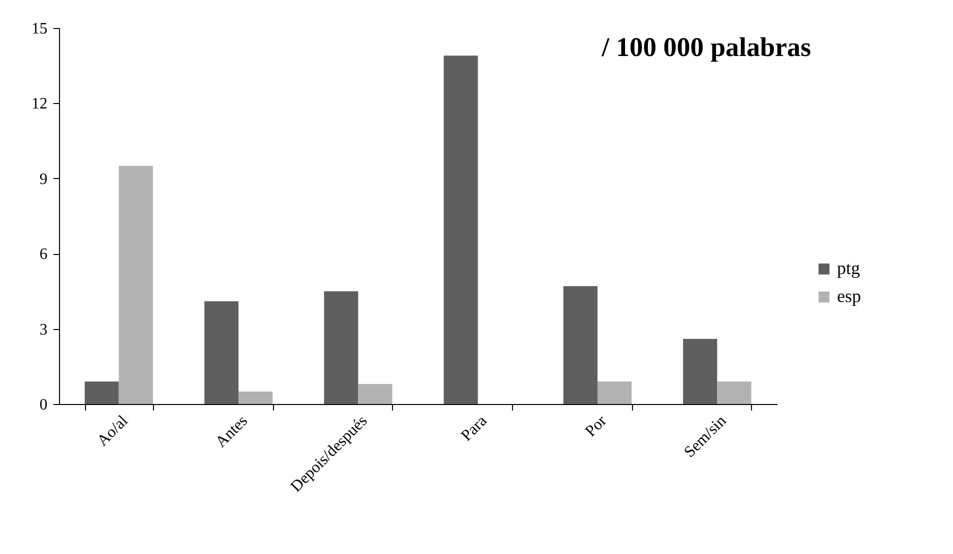 The image size is (953, 554). I want to click on y-tick-label: 12, so click(40, 104).